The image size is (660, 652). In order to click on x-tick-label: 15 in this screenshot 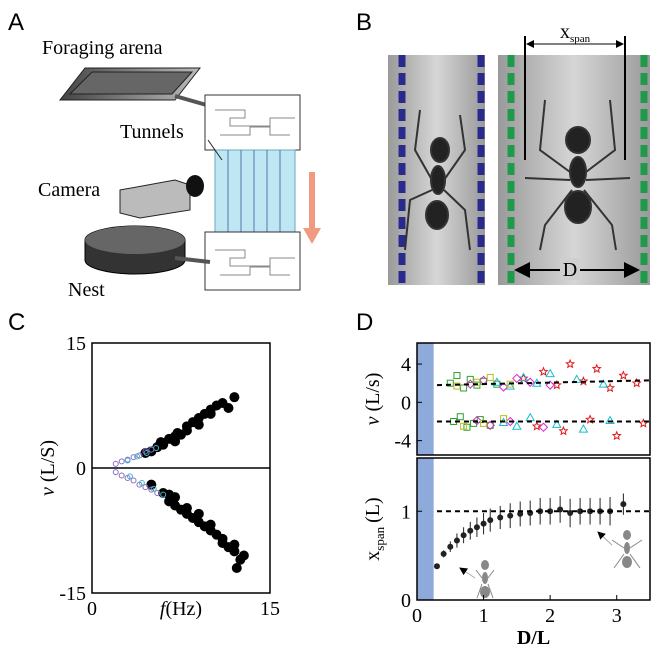, I will do `click(270, 609)`.